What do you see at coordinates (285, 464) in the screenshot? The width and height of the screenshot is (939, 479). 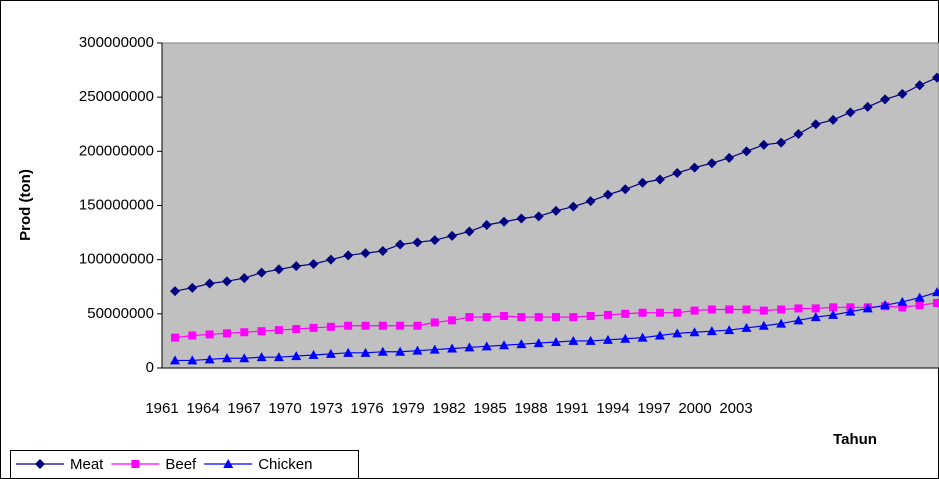 I see `legend-label: Chicken` at bounding box center [285, 464].